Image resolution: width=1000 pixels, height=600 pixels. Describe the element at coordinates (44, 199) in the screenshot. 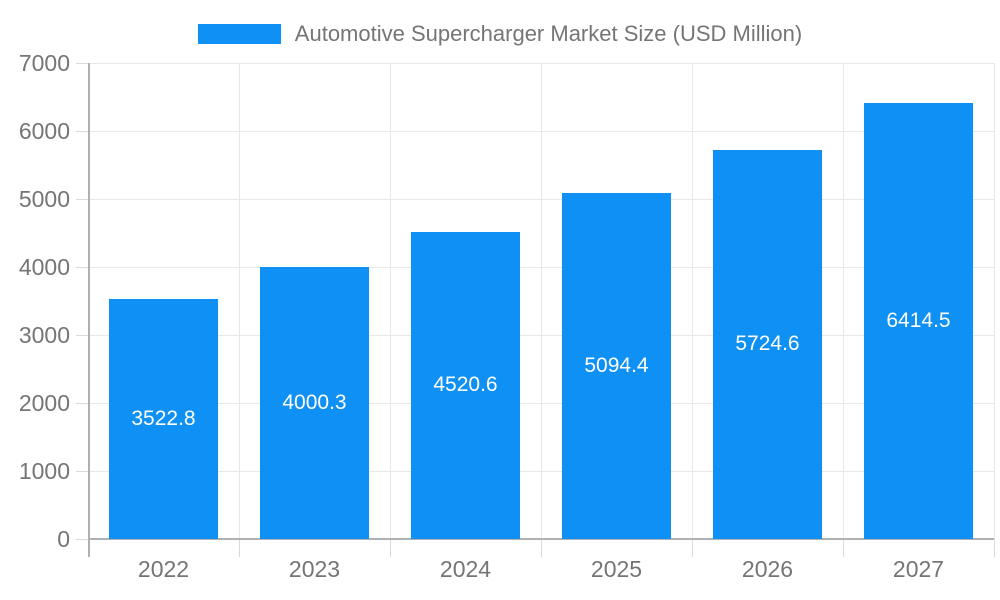

I see `y-axis-label: 5000` at that location.